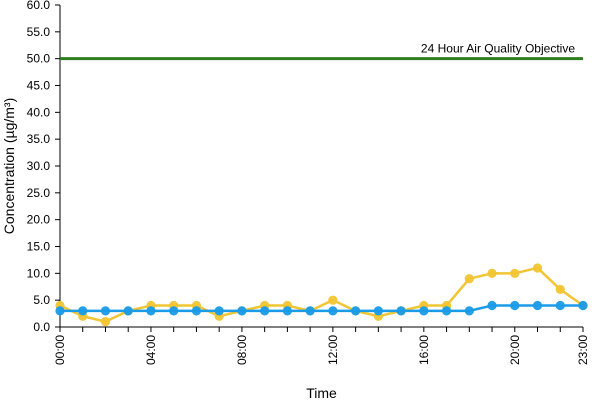 The width and height of the screenshot is (600, 400). Describe the element at coordinates (39, 112) in the screenshot. I see `y-tick-label: 40.0` at that location.